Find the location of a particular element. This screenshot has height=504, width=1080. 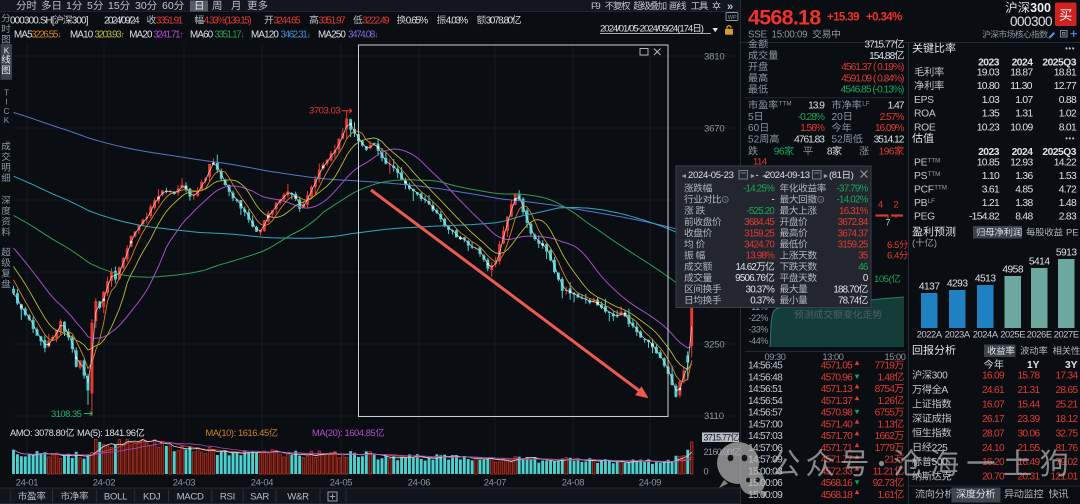

svg-text: 1.48 is located at coordinates (886, 377).